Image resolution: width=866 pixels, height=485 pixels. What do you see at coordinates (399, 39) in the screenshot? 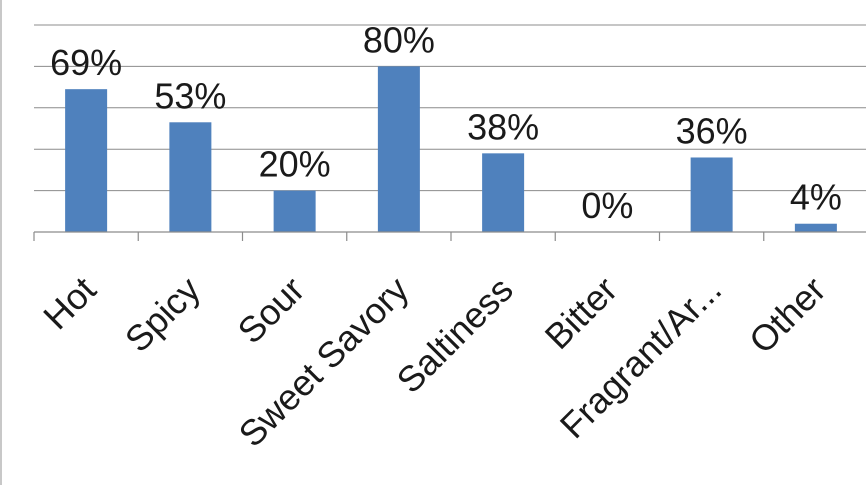
I see `data-label: 80%` at bounding box center [399, 39].